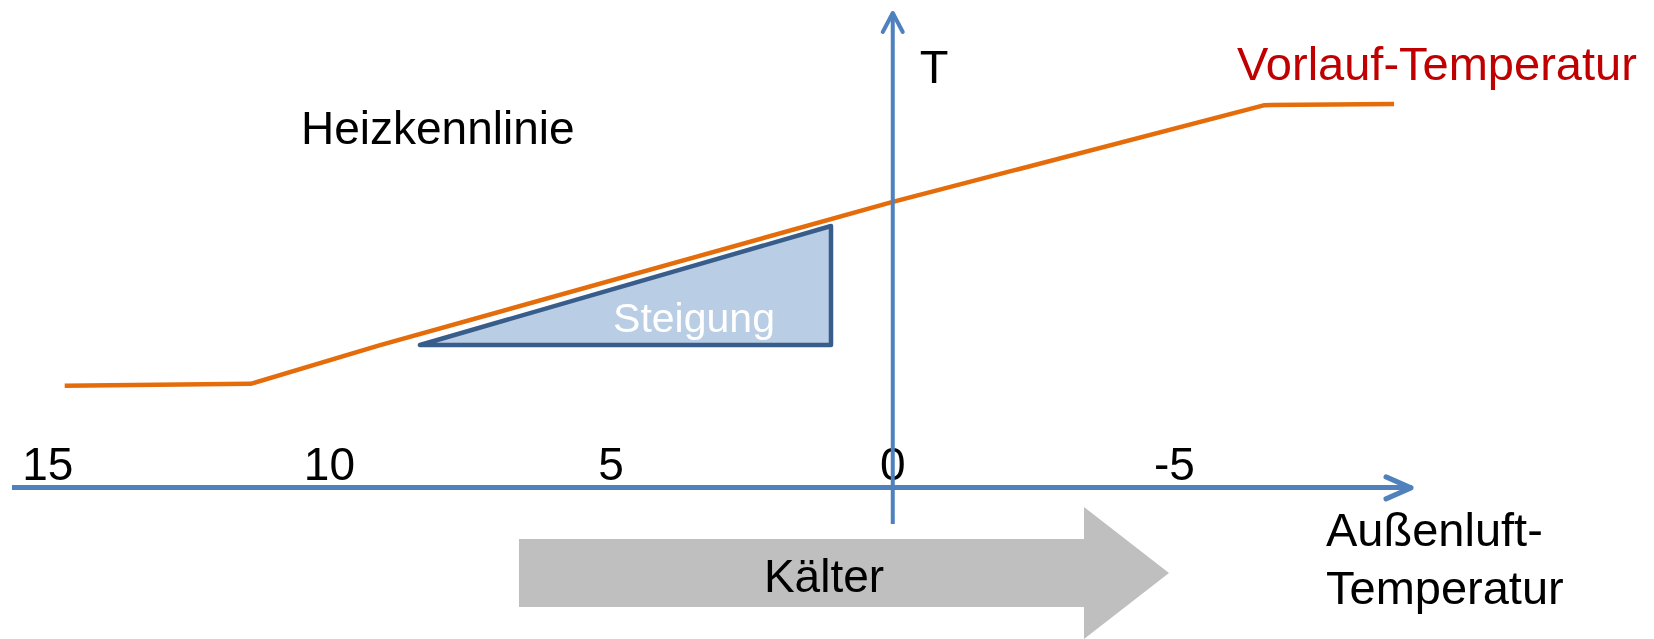 This screenshot has height=639, width=1654. Describe the element at coordinates (1174, 464) in the screenshot. I see `x-tick-label: -5` at that location.